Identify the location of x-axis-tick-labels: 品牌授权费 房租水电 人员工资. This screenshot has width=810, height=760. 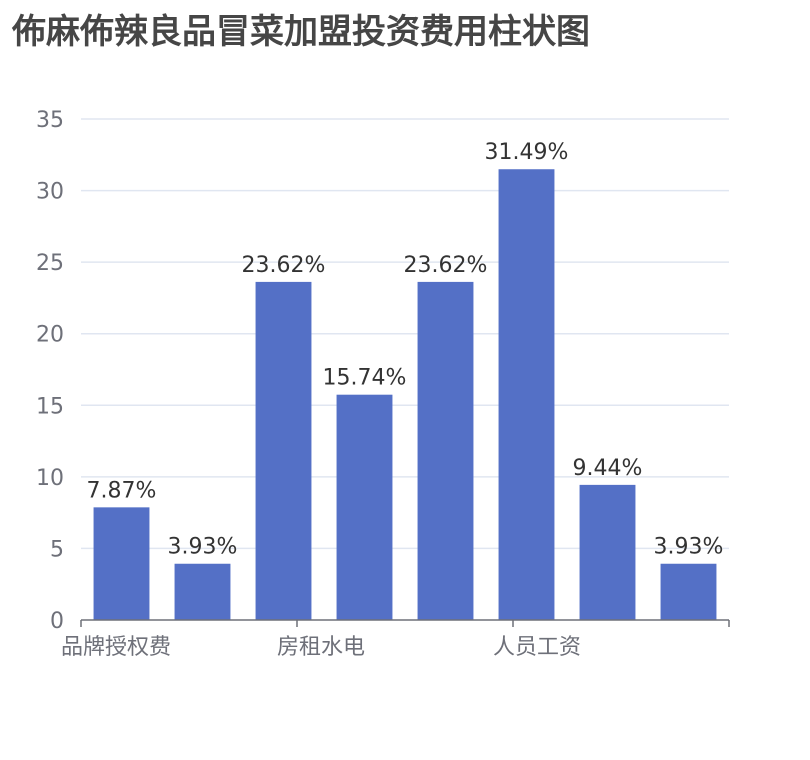
(321, 647).